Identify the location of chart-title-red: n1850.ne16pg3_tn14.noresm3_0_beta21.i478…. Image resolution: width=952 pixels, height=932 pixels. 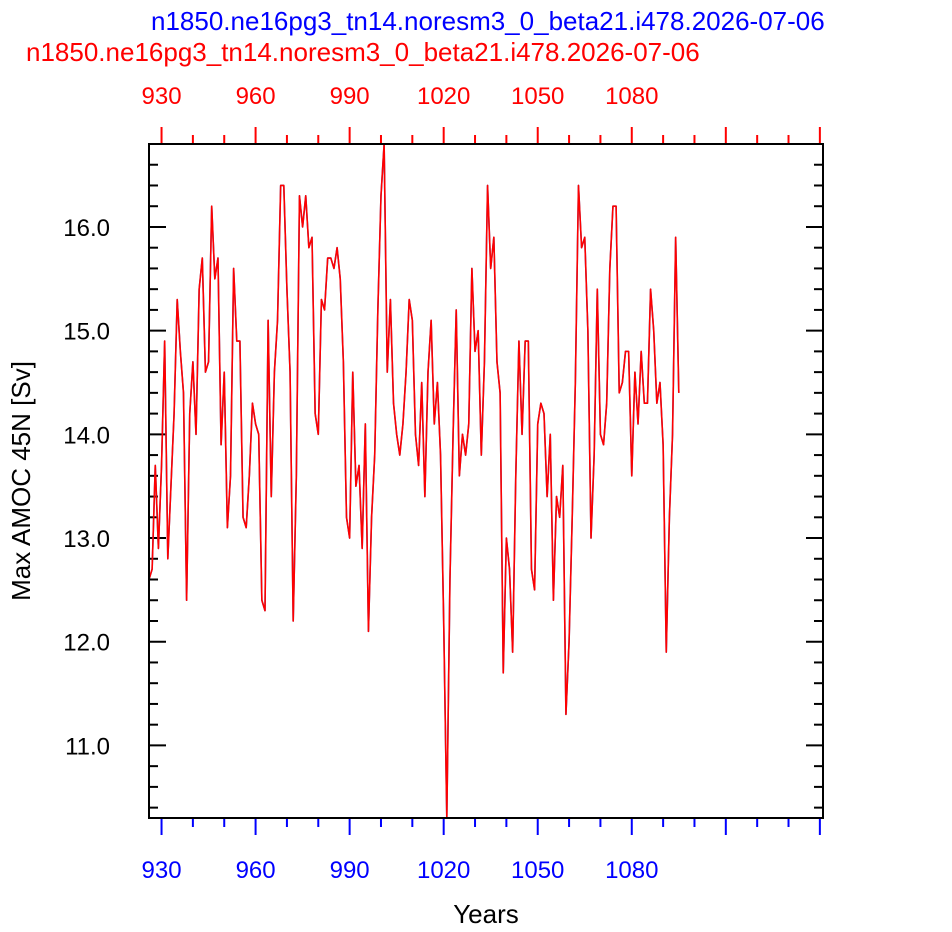
(363, 52).